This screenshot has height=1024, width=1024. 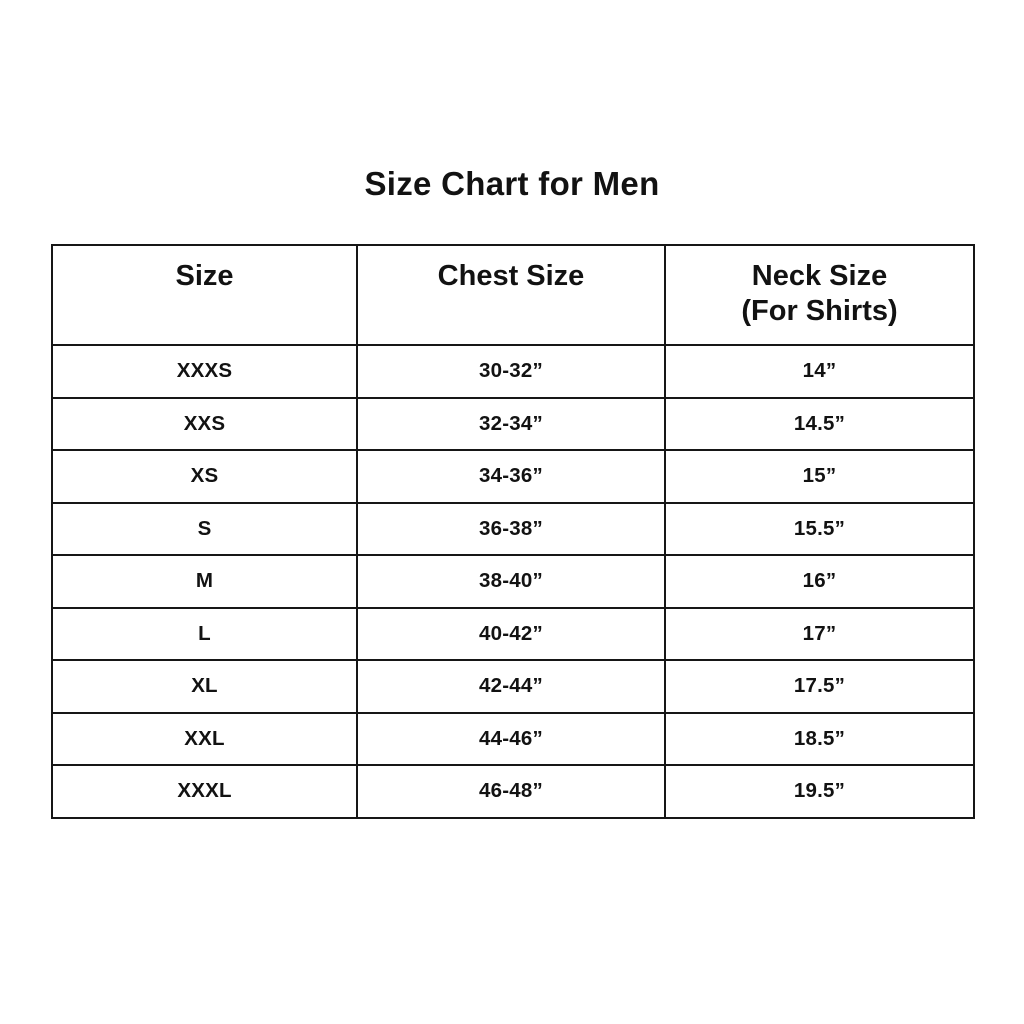 I want to click on cell-chest: 44-46”, so click(x=511, y=738).